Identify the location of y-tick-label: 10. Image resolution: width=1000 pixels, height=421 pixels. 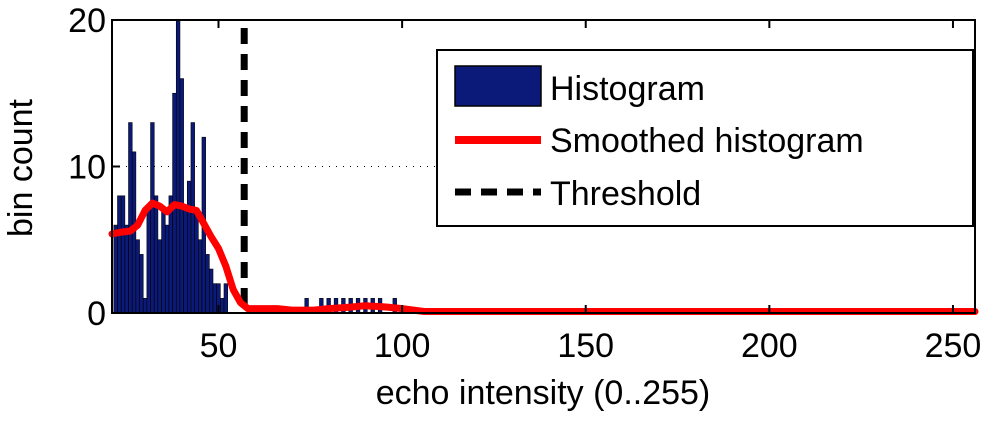
(87, 168).